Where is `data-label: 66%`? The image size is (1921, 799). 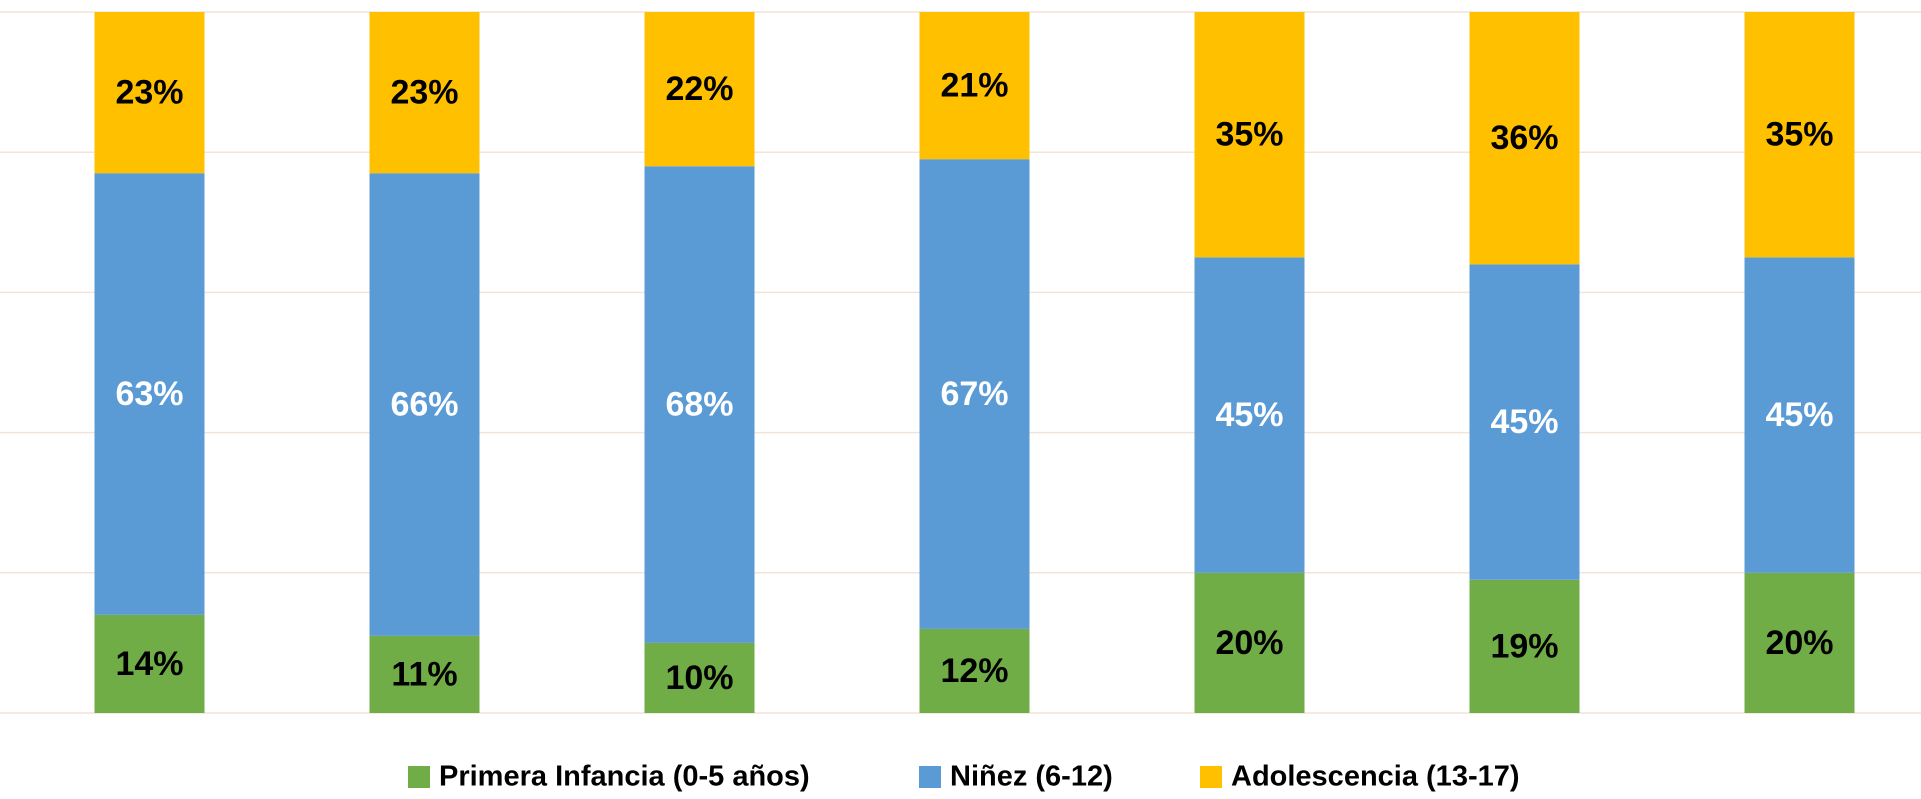
data-label: 66% is located at coordinates (424, 405).